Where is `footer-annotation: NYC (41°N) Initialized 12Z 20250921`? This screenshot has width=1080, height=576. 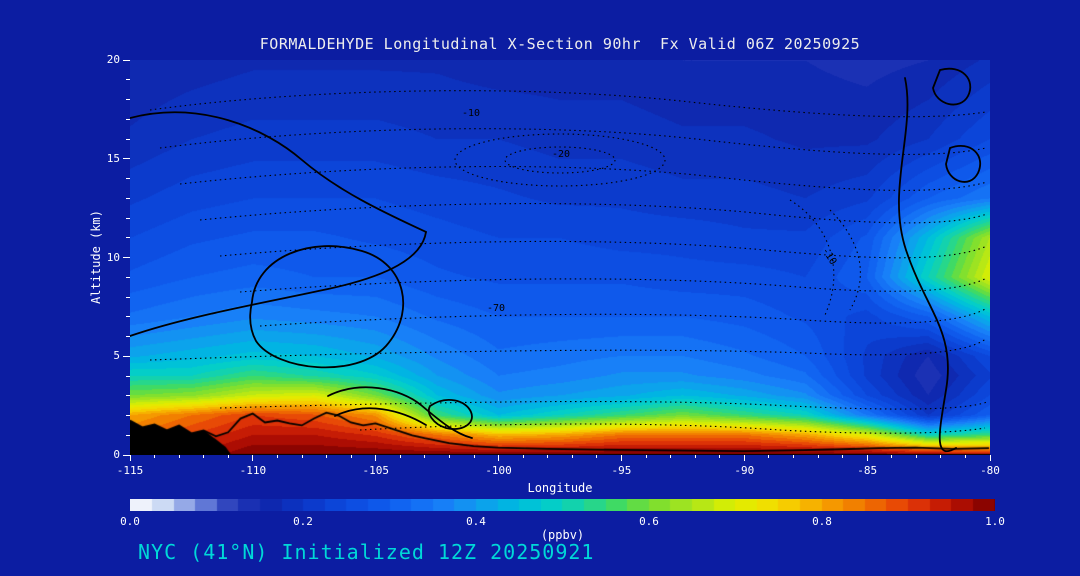 footer-annotation: NYC (41°N) Initialized 12Z 20250921 is located at coordinates (366, 552).